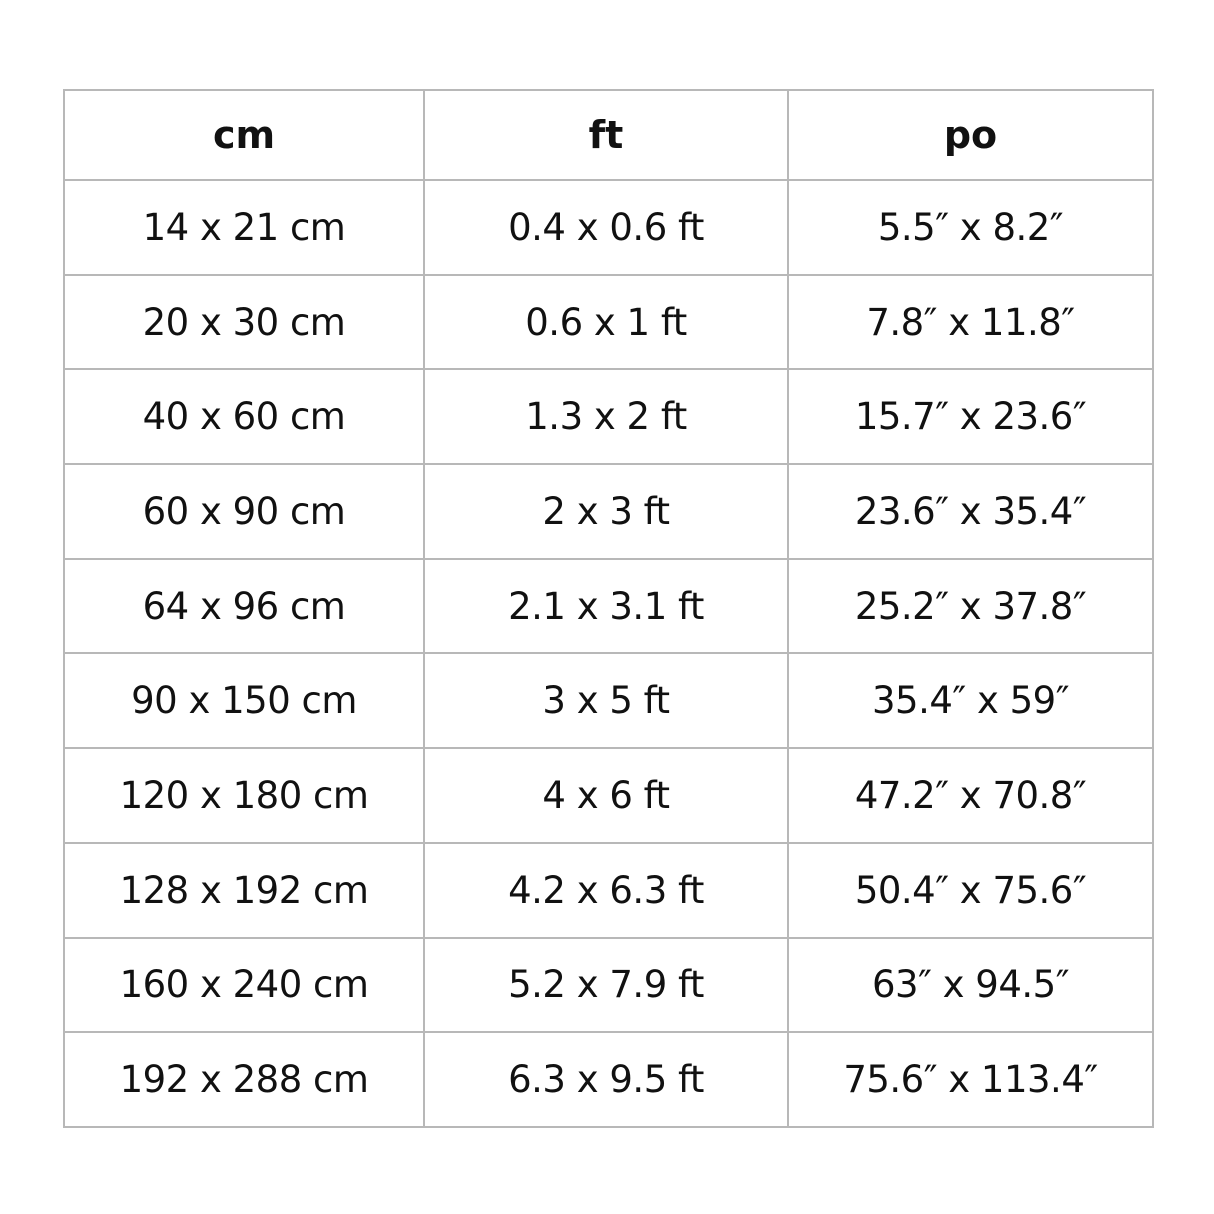 The height and width of the screenshot is (1214, 1214). Describe the element at coordinates (244, 890) in the screenshot. I see `cell-cm: 128 x 192 cm` at that location.